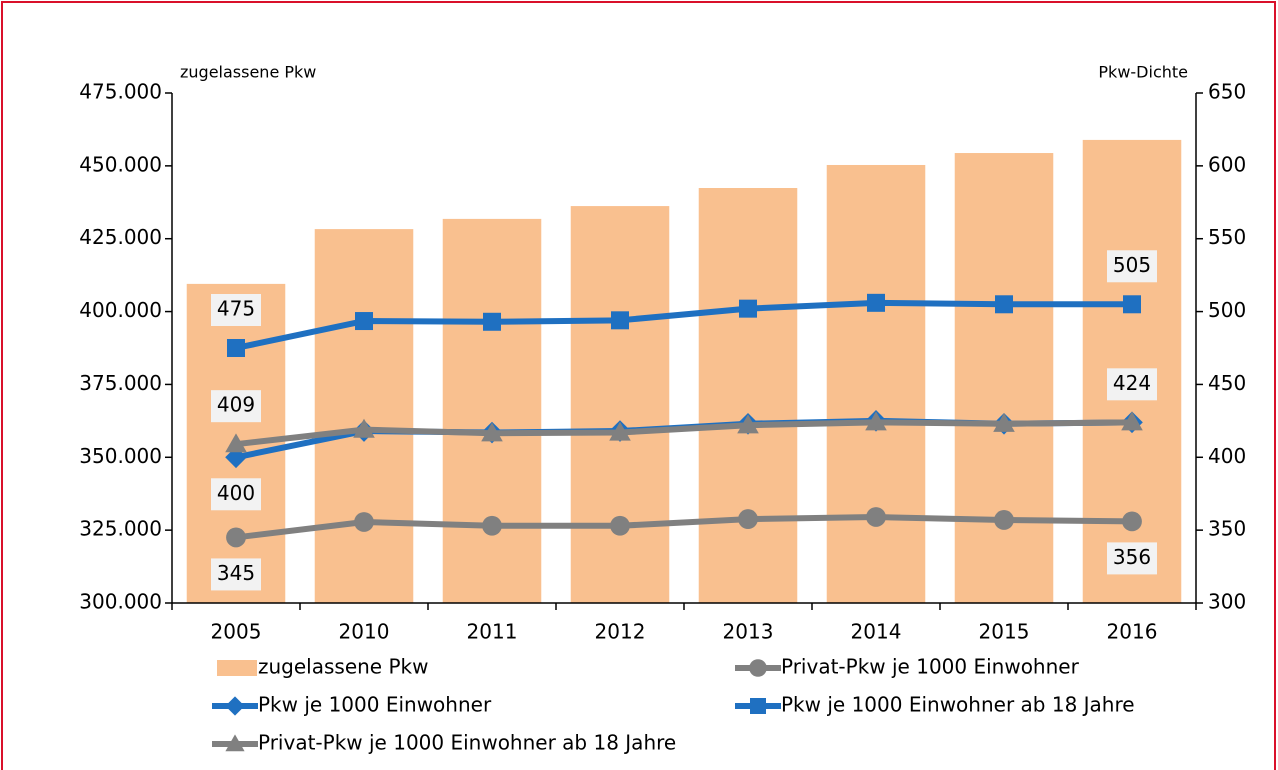  What do you see at coordinates (1227, 602) in the screenshot?
I see `y2-tick-label: 300` at bounding box center [1227, 602].